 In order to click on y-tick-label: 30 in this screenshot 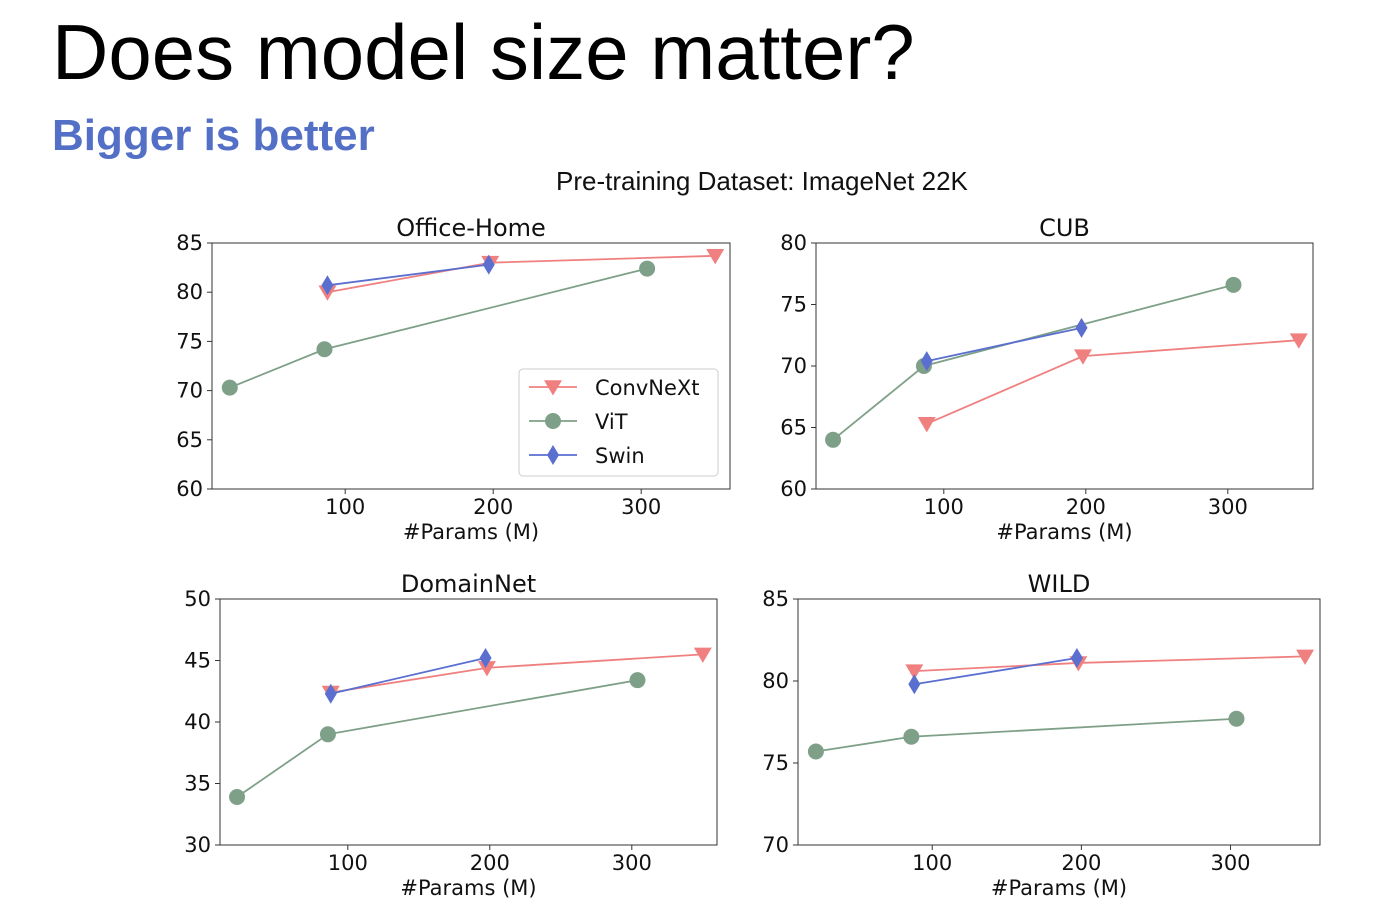, I will do `click(197, 845)`.